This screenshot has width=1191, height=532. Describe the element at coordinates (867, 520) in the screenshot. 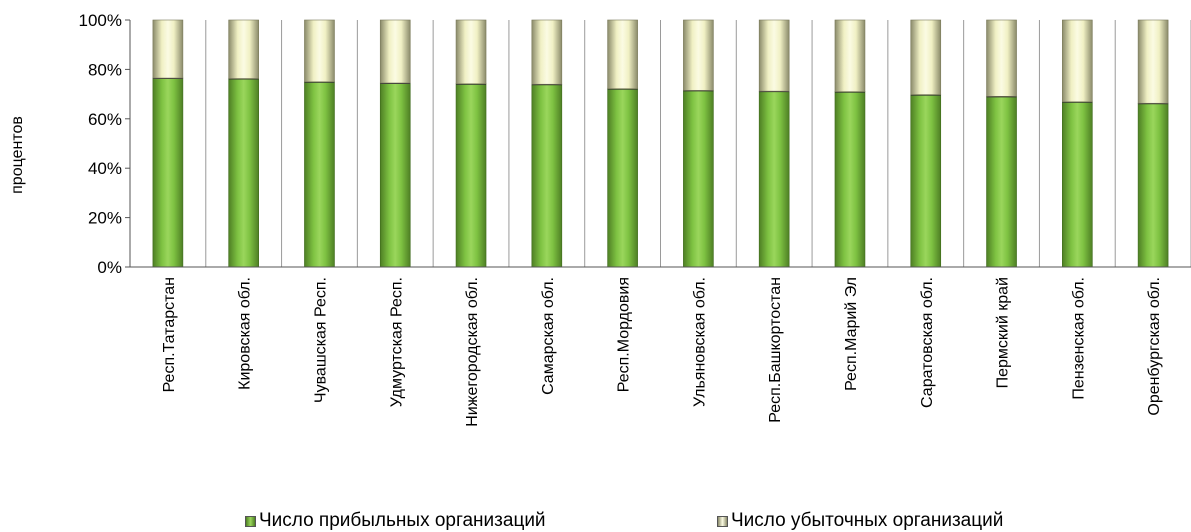

I see `legend-label-unprofitable: Число убыточных организаций` at that location.